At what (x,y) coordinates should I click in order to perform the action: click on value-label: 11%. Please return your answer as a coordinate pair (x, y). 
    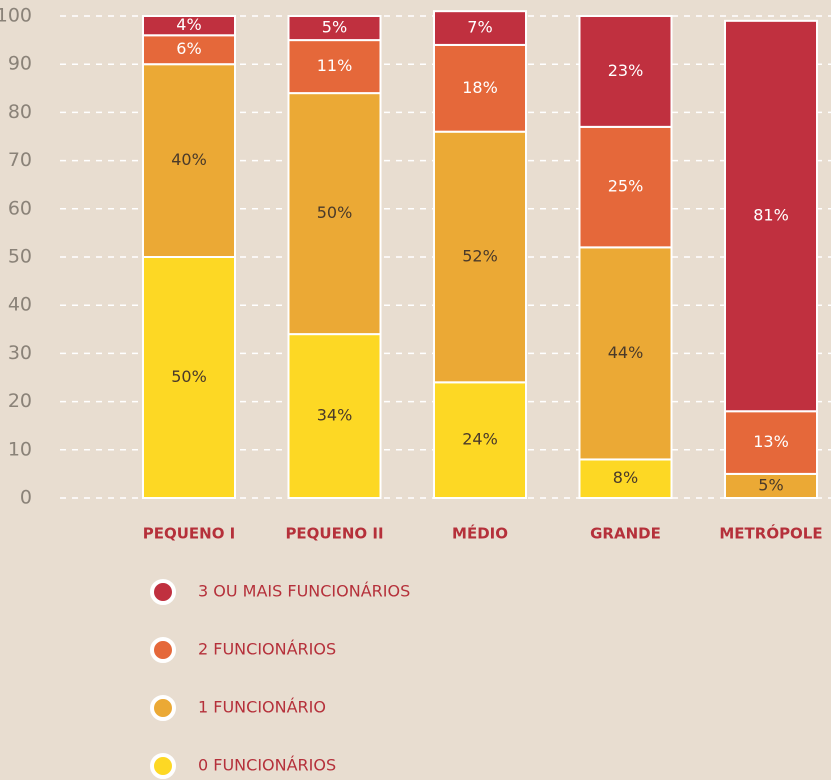
    Looking at the image, I should click on (335, 65).